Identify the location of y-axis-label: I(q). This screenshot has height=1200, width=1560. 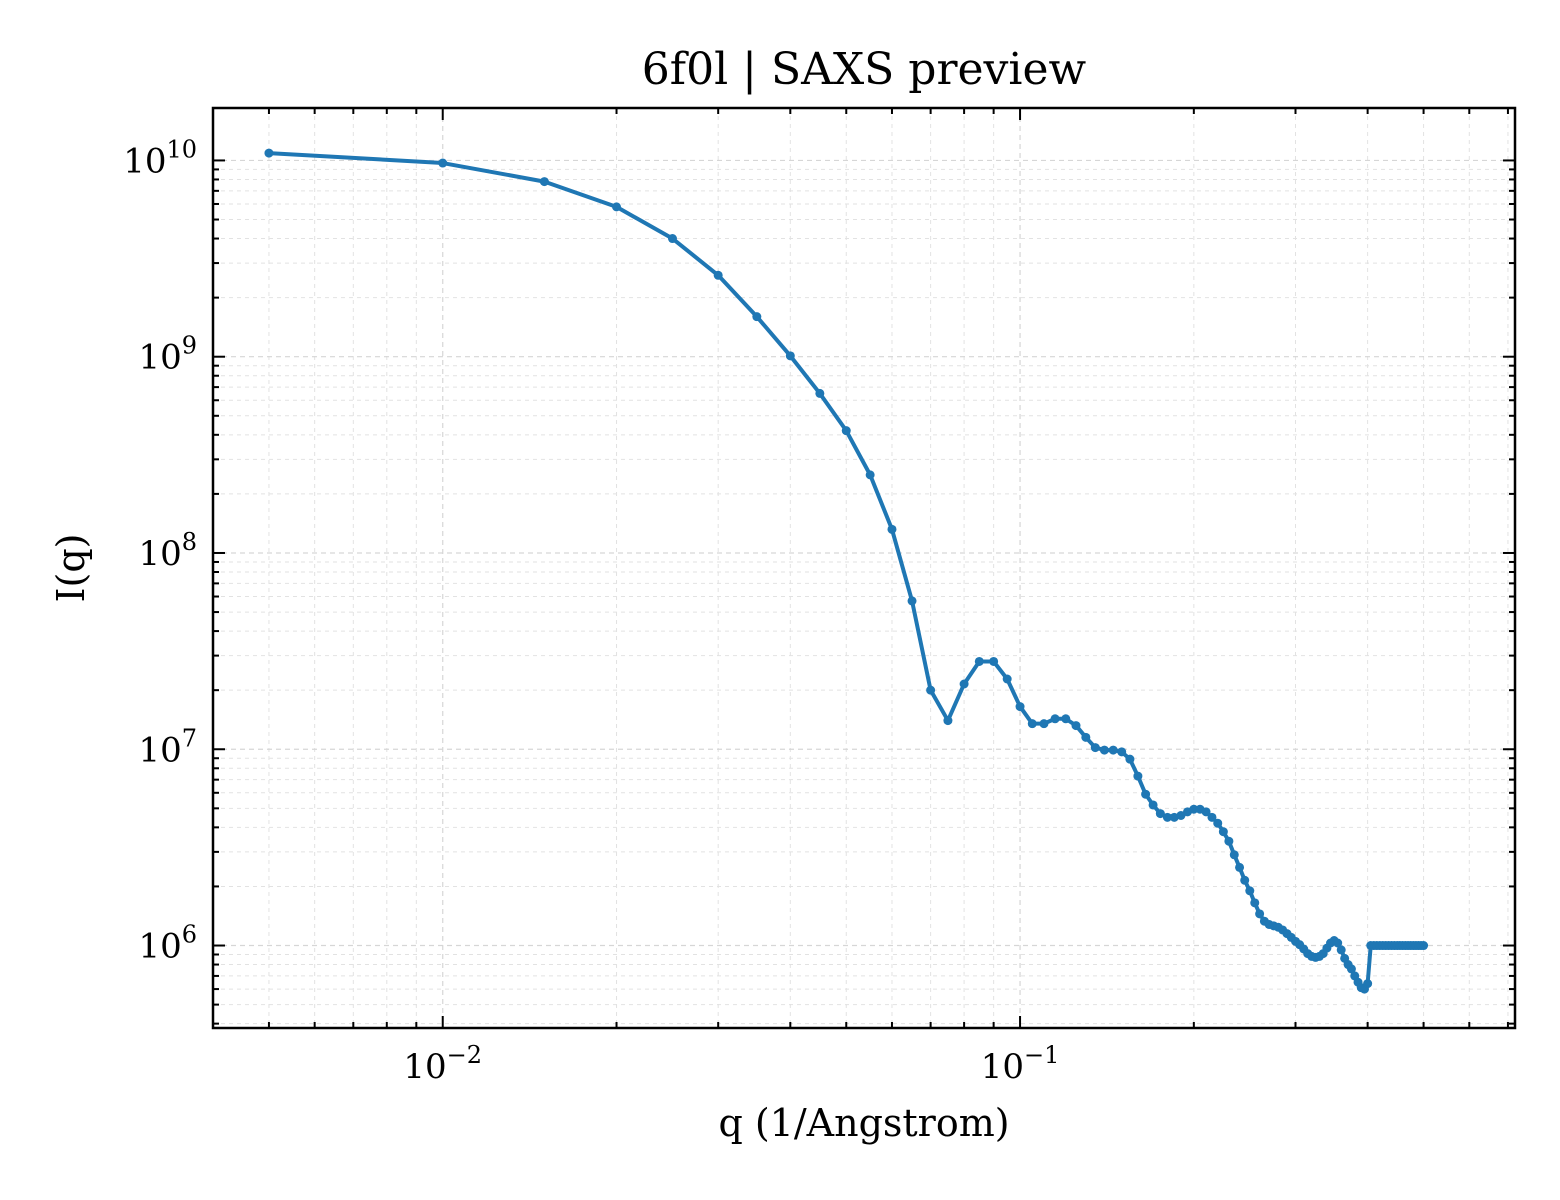
(71, 568).